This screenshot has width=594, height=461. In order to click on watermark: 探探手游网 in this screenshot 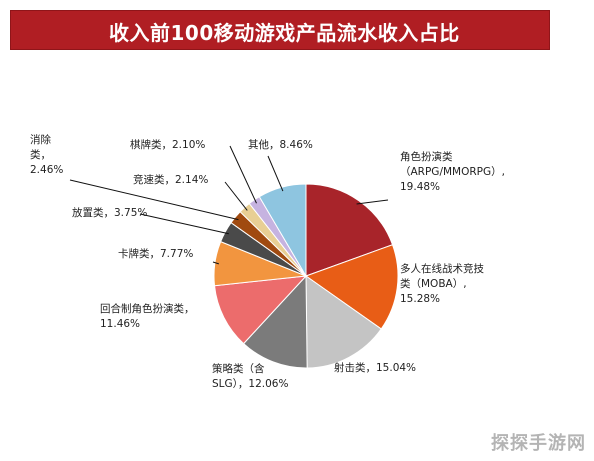, I will do `click(538, 443)`.